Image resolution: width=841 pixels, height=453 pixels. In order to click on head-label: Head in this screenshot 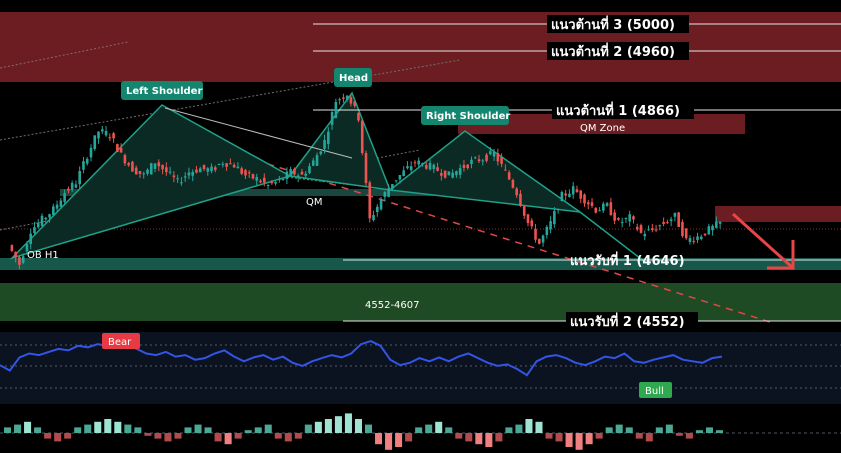, I will do `click(353, 78)`.